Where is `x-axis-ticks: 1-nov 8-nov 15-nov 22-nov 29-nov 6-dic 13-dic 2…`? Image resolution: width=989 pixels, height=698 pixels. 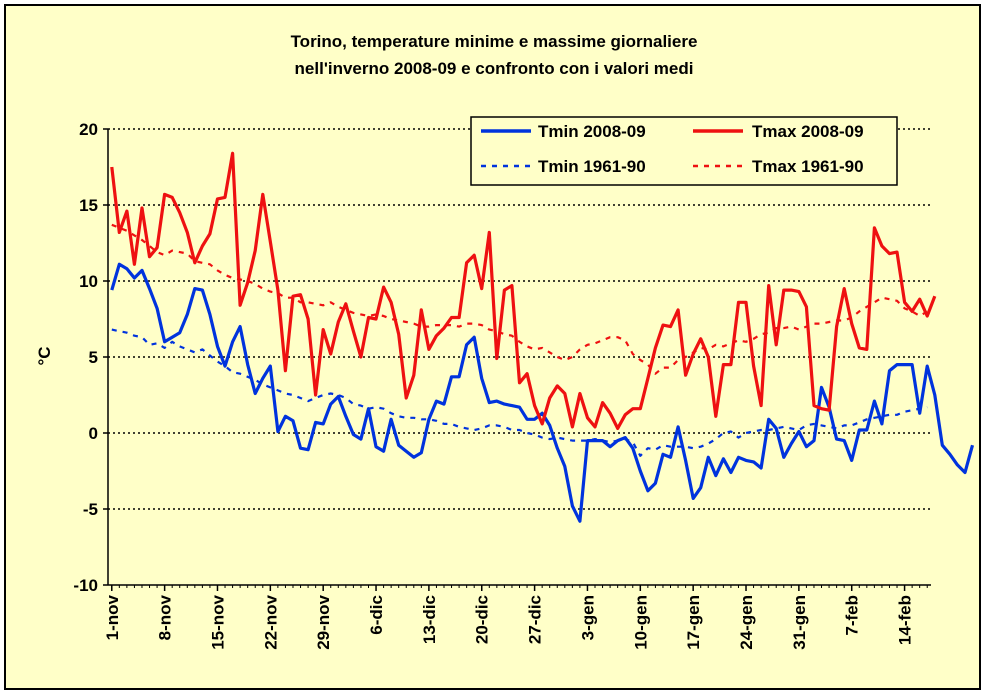
x-axis-ticks: 1-nov 8-nov 15-nov 22-nov 29-nov 6-dic 13-dic 2… is located at coordinates (515, 617).